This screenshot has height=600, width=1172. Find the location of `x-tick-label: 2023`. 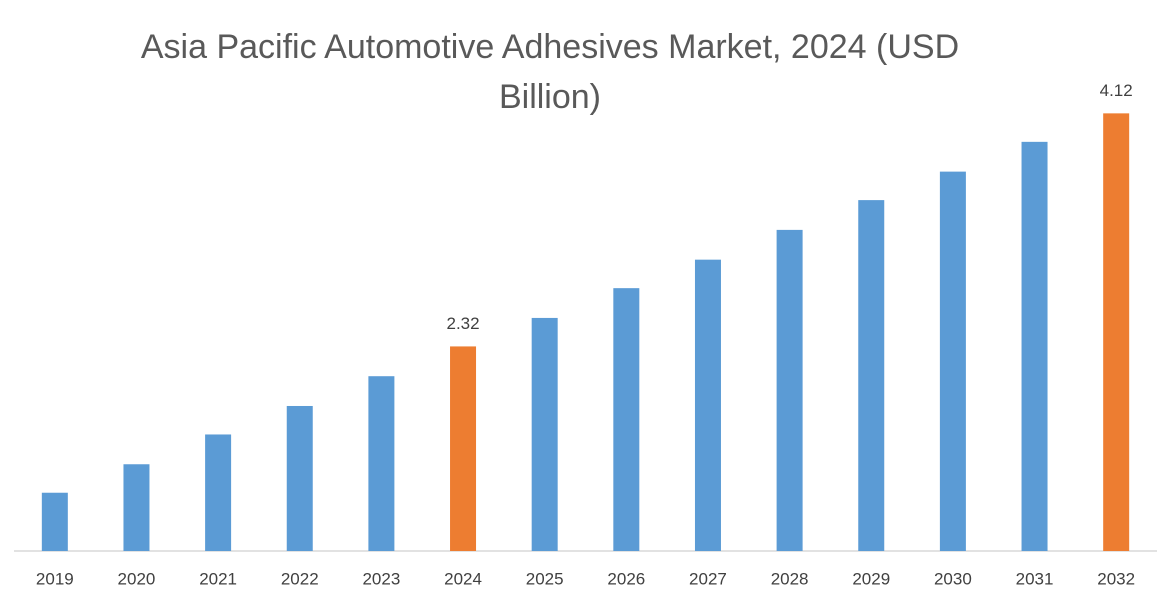

x-tick-label: 2023 is located at coordinates (381, 578).